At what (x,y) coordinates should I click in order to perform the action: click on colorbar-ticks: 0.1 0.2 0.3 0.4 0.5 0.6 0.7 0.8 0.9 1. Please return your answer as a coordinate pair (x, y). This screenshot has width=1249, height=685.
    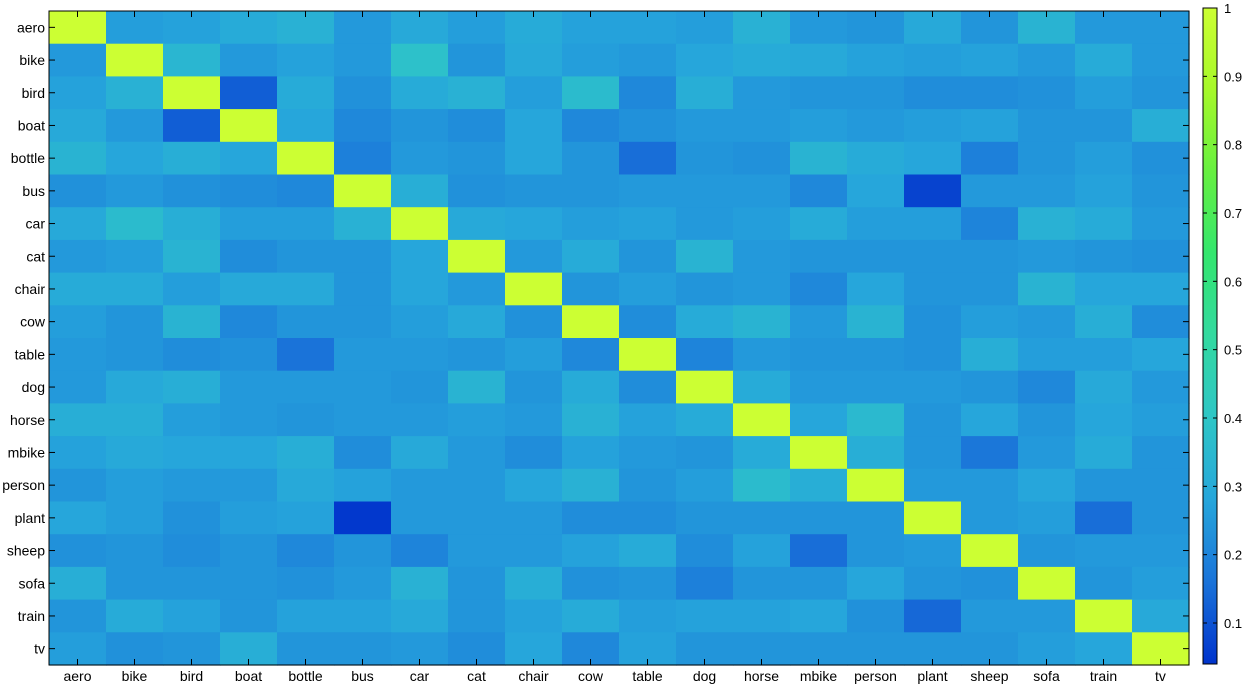
    Looking at the image, I should click on (1222, 316).